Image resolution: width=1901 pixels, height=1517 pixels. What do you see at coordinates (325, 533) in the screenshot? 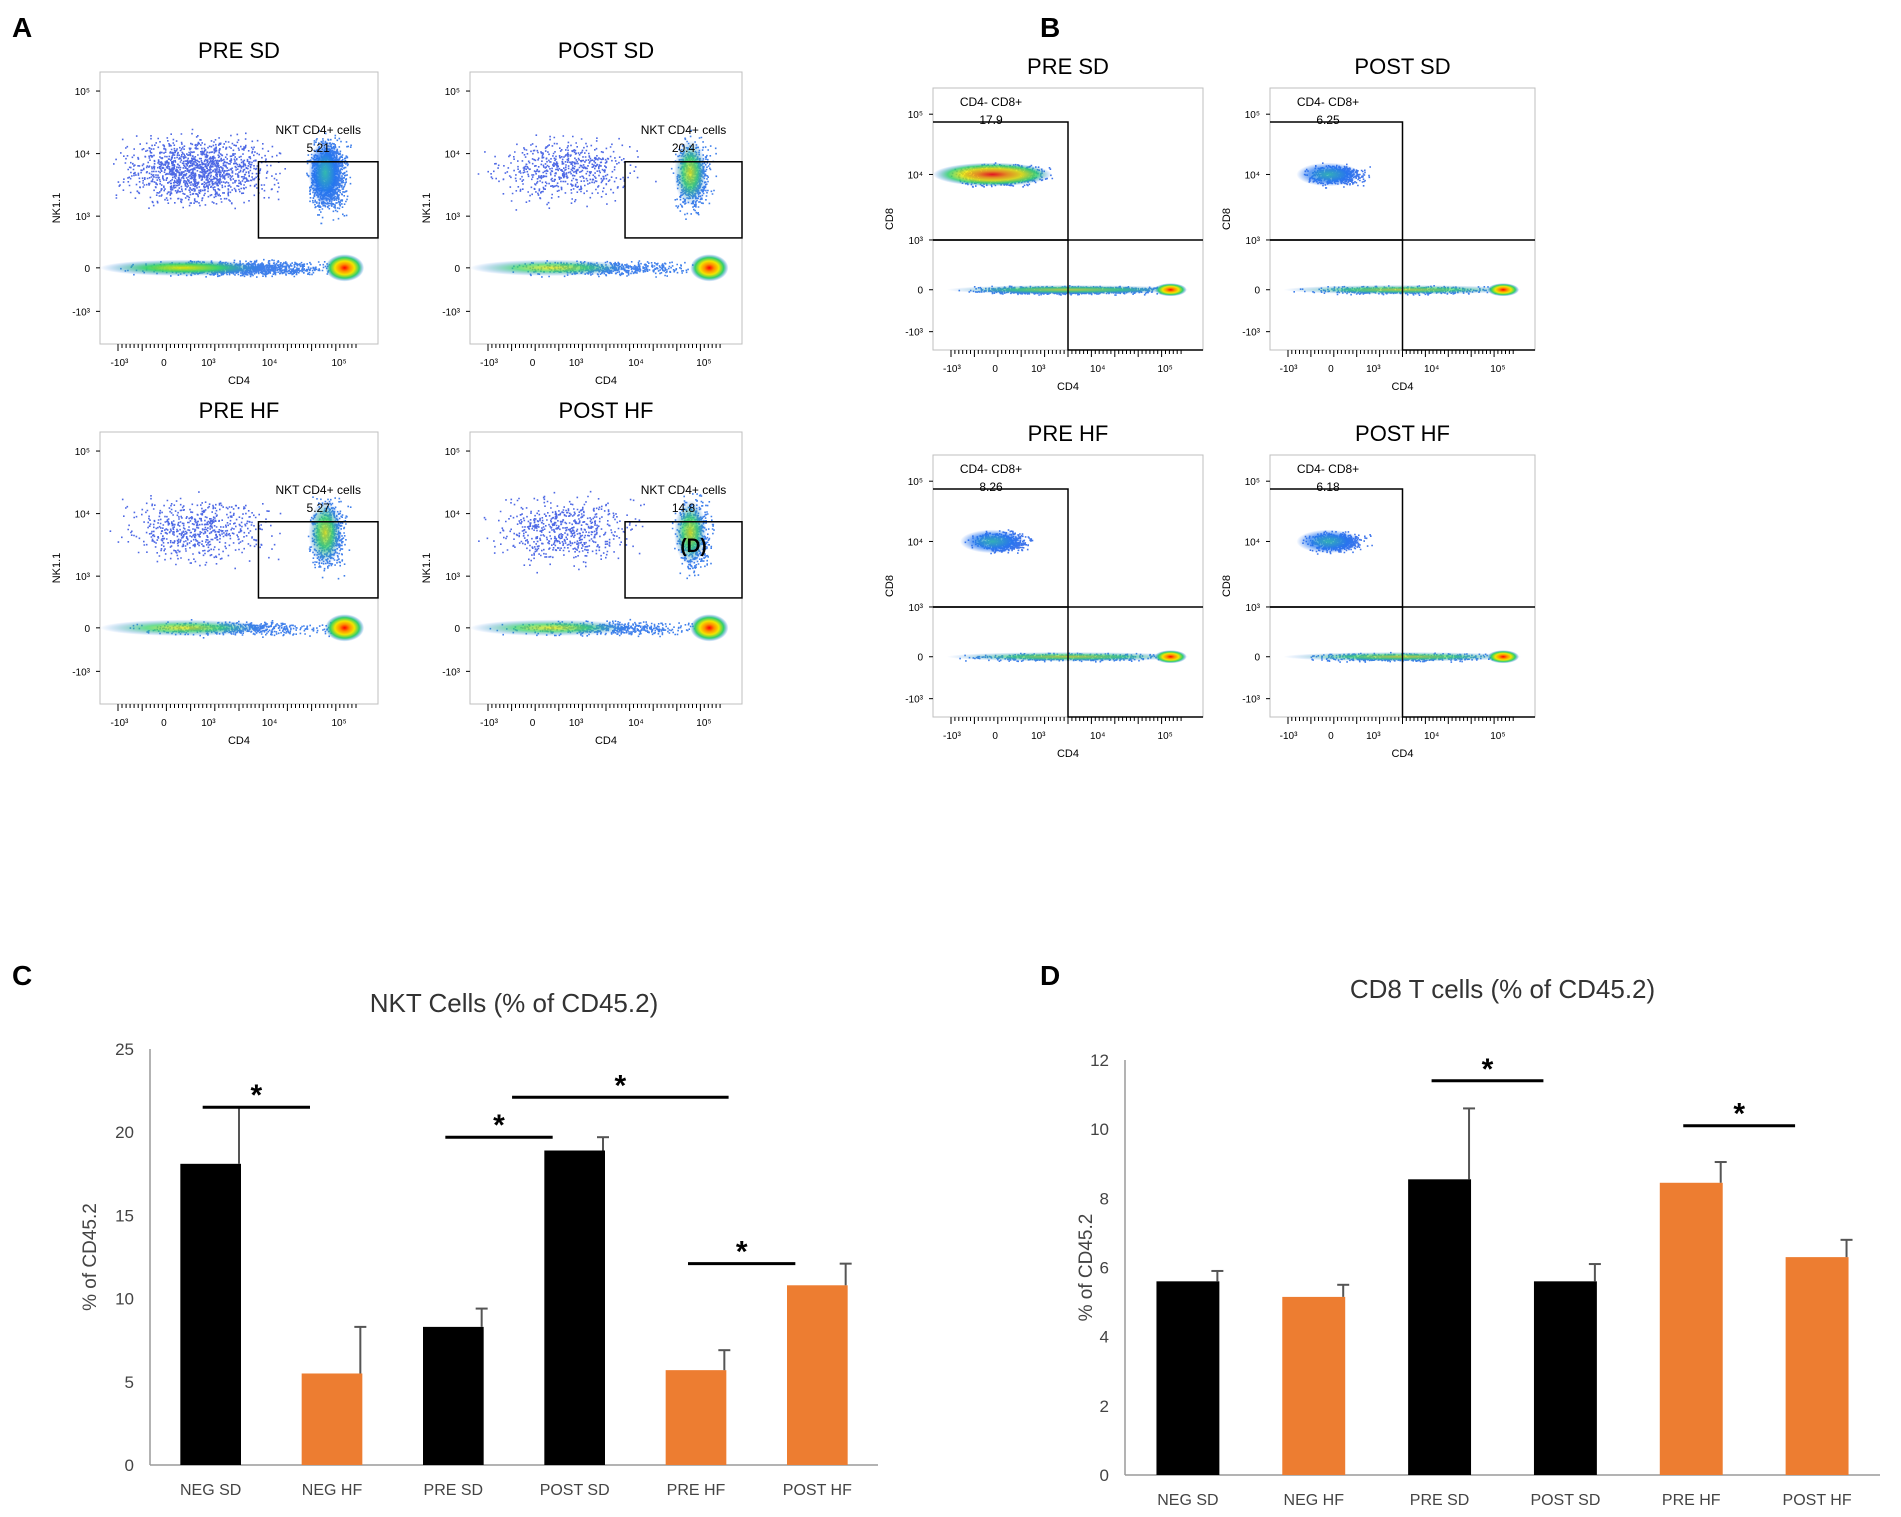
I see `density-gate-cluster` at bounding box center [325, 533].